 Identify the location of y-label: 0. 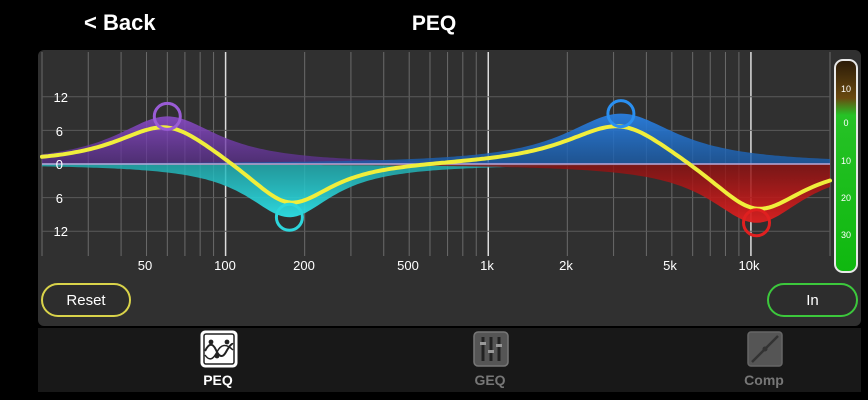
(59, 164).